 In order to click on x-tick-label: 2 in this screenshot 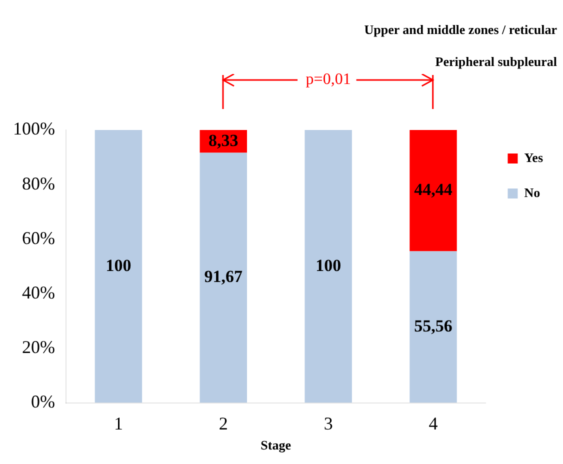, I will do `click(223, 423)`.